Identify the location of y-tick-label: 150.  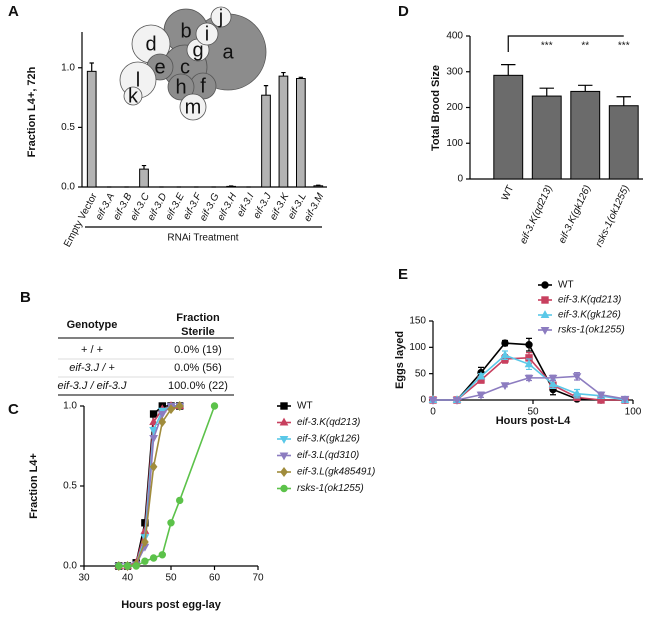
(417, 321).